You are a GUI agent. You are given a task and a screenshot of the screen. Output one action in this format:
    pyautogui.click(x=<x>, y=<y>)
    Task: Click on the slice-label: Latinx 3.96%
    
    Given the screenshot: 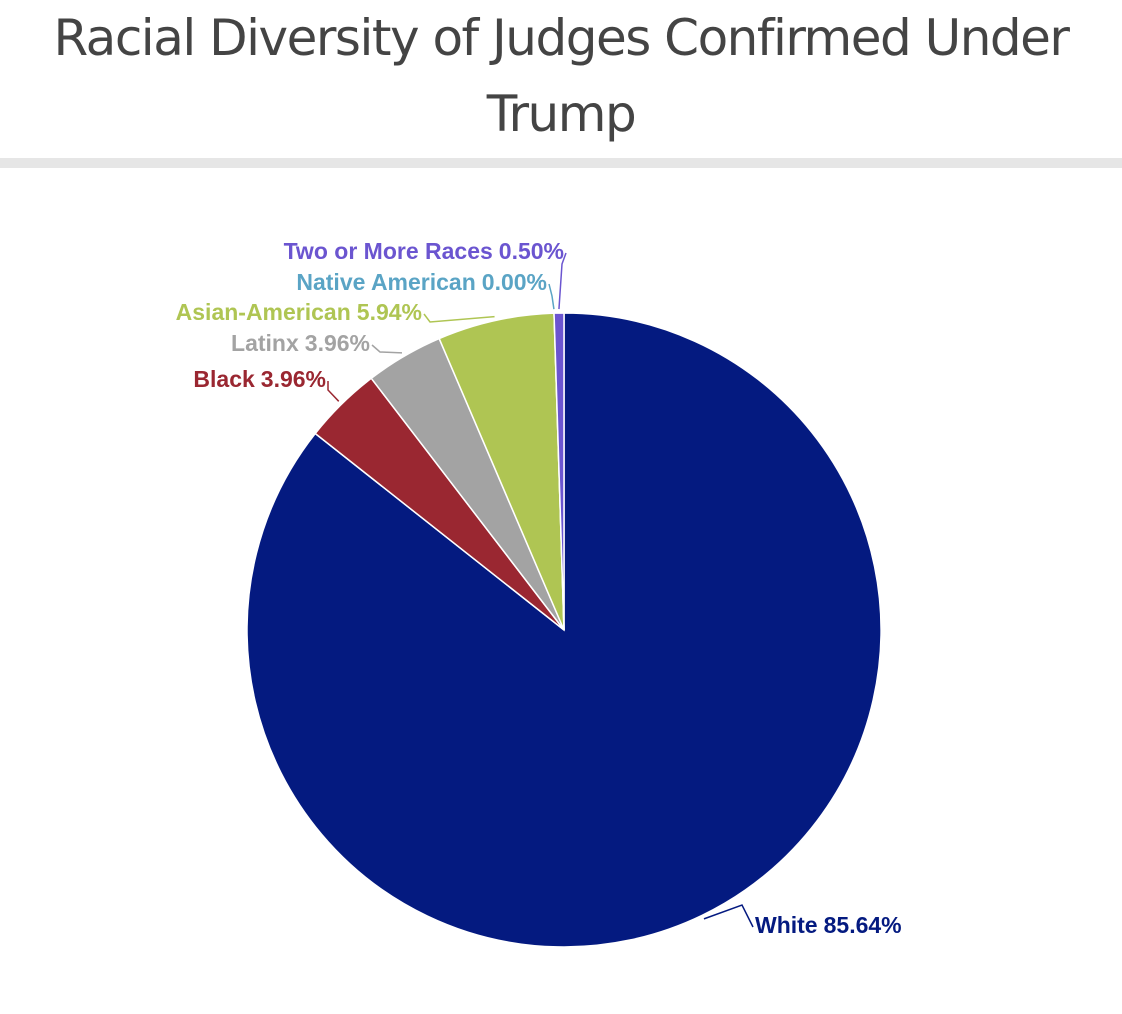 What is the action you would take?
    pyautogui.click(x=300, y=343)
    